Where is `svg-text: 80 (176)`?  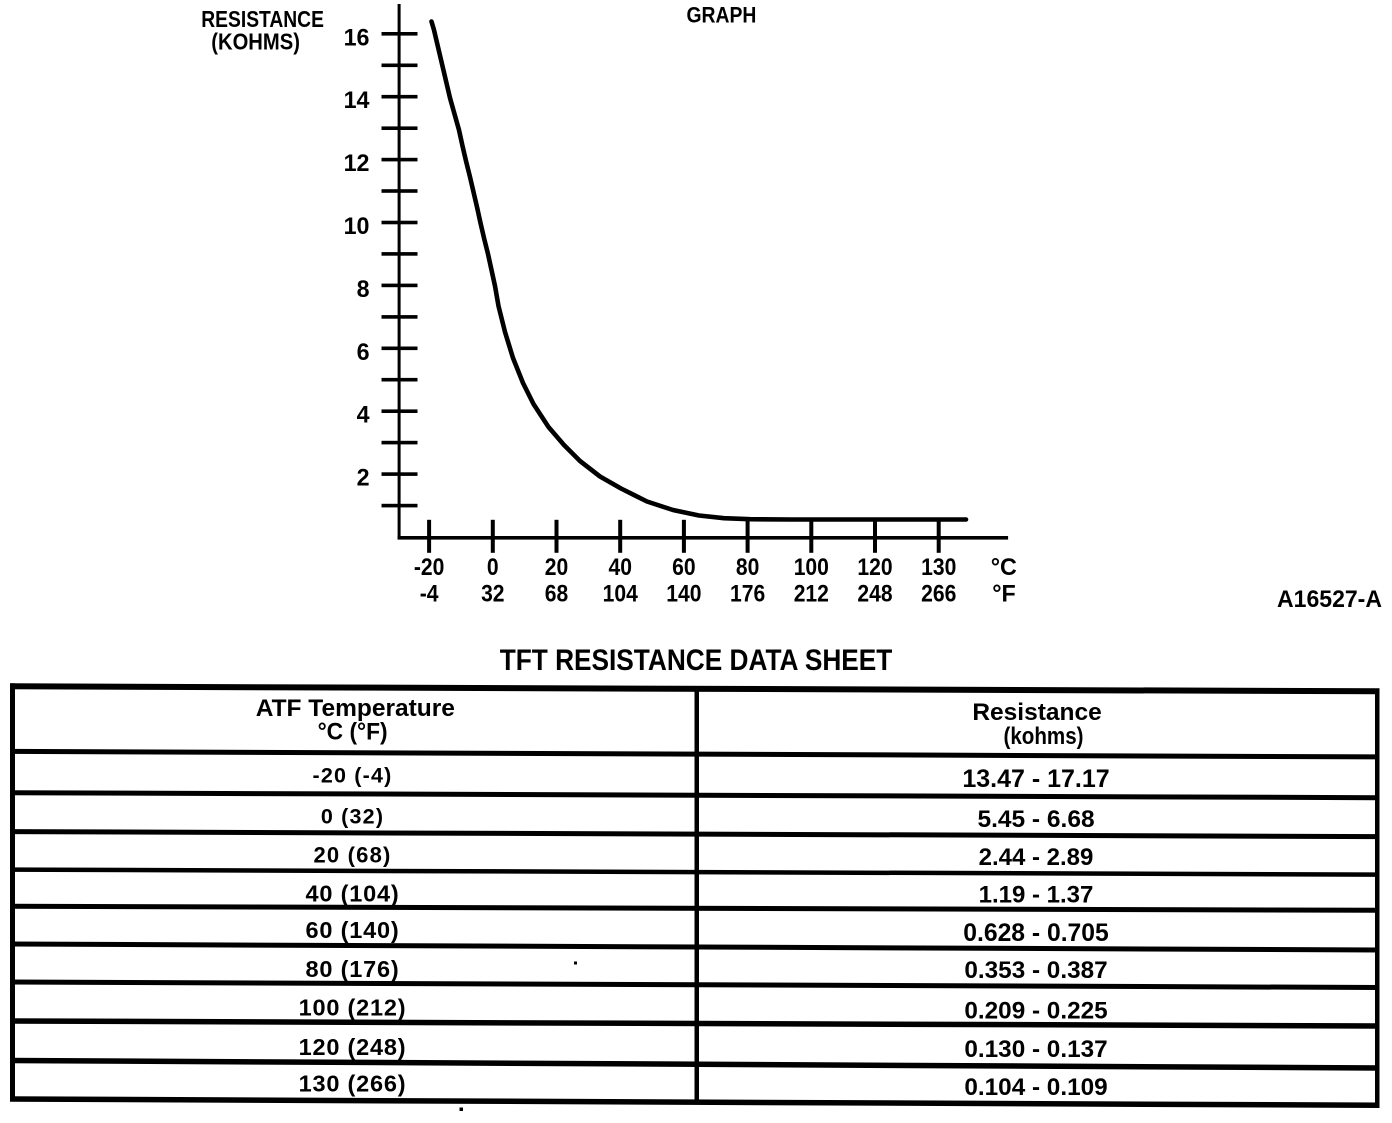
svg-text: 80 (176) is located at coordinates (353, 969).